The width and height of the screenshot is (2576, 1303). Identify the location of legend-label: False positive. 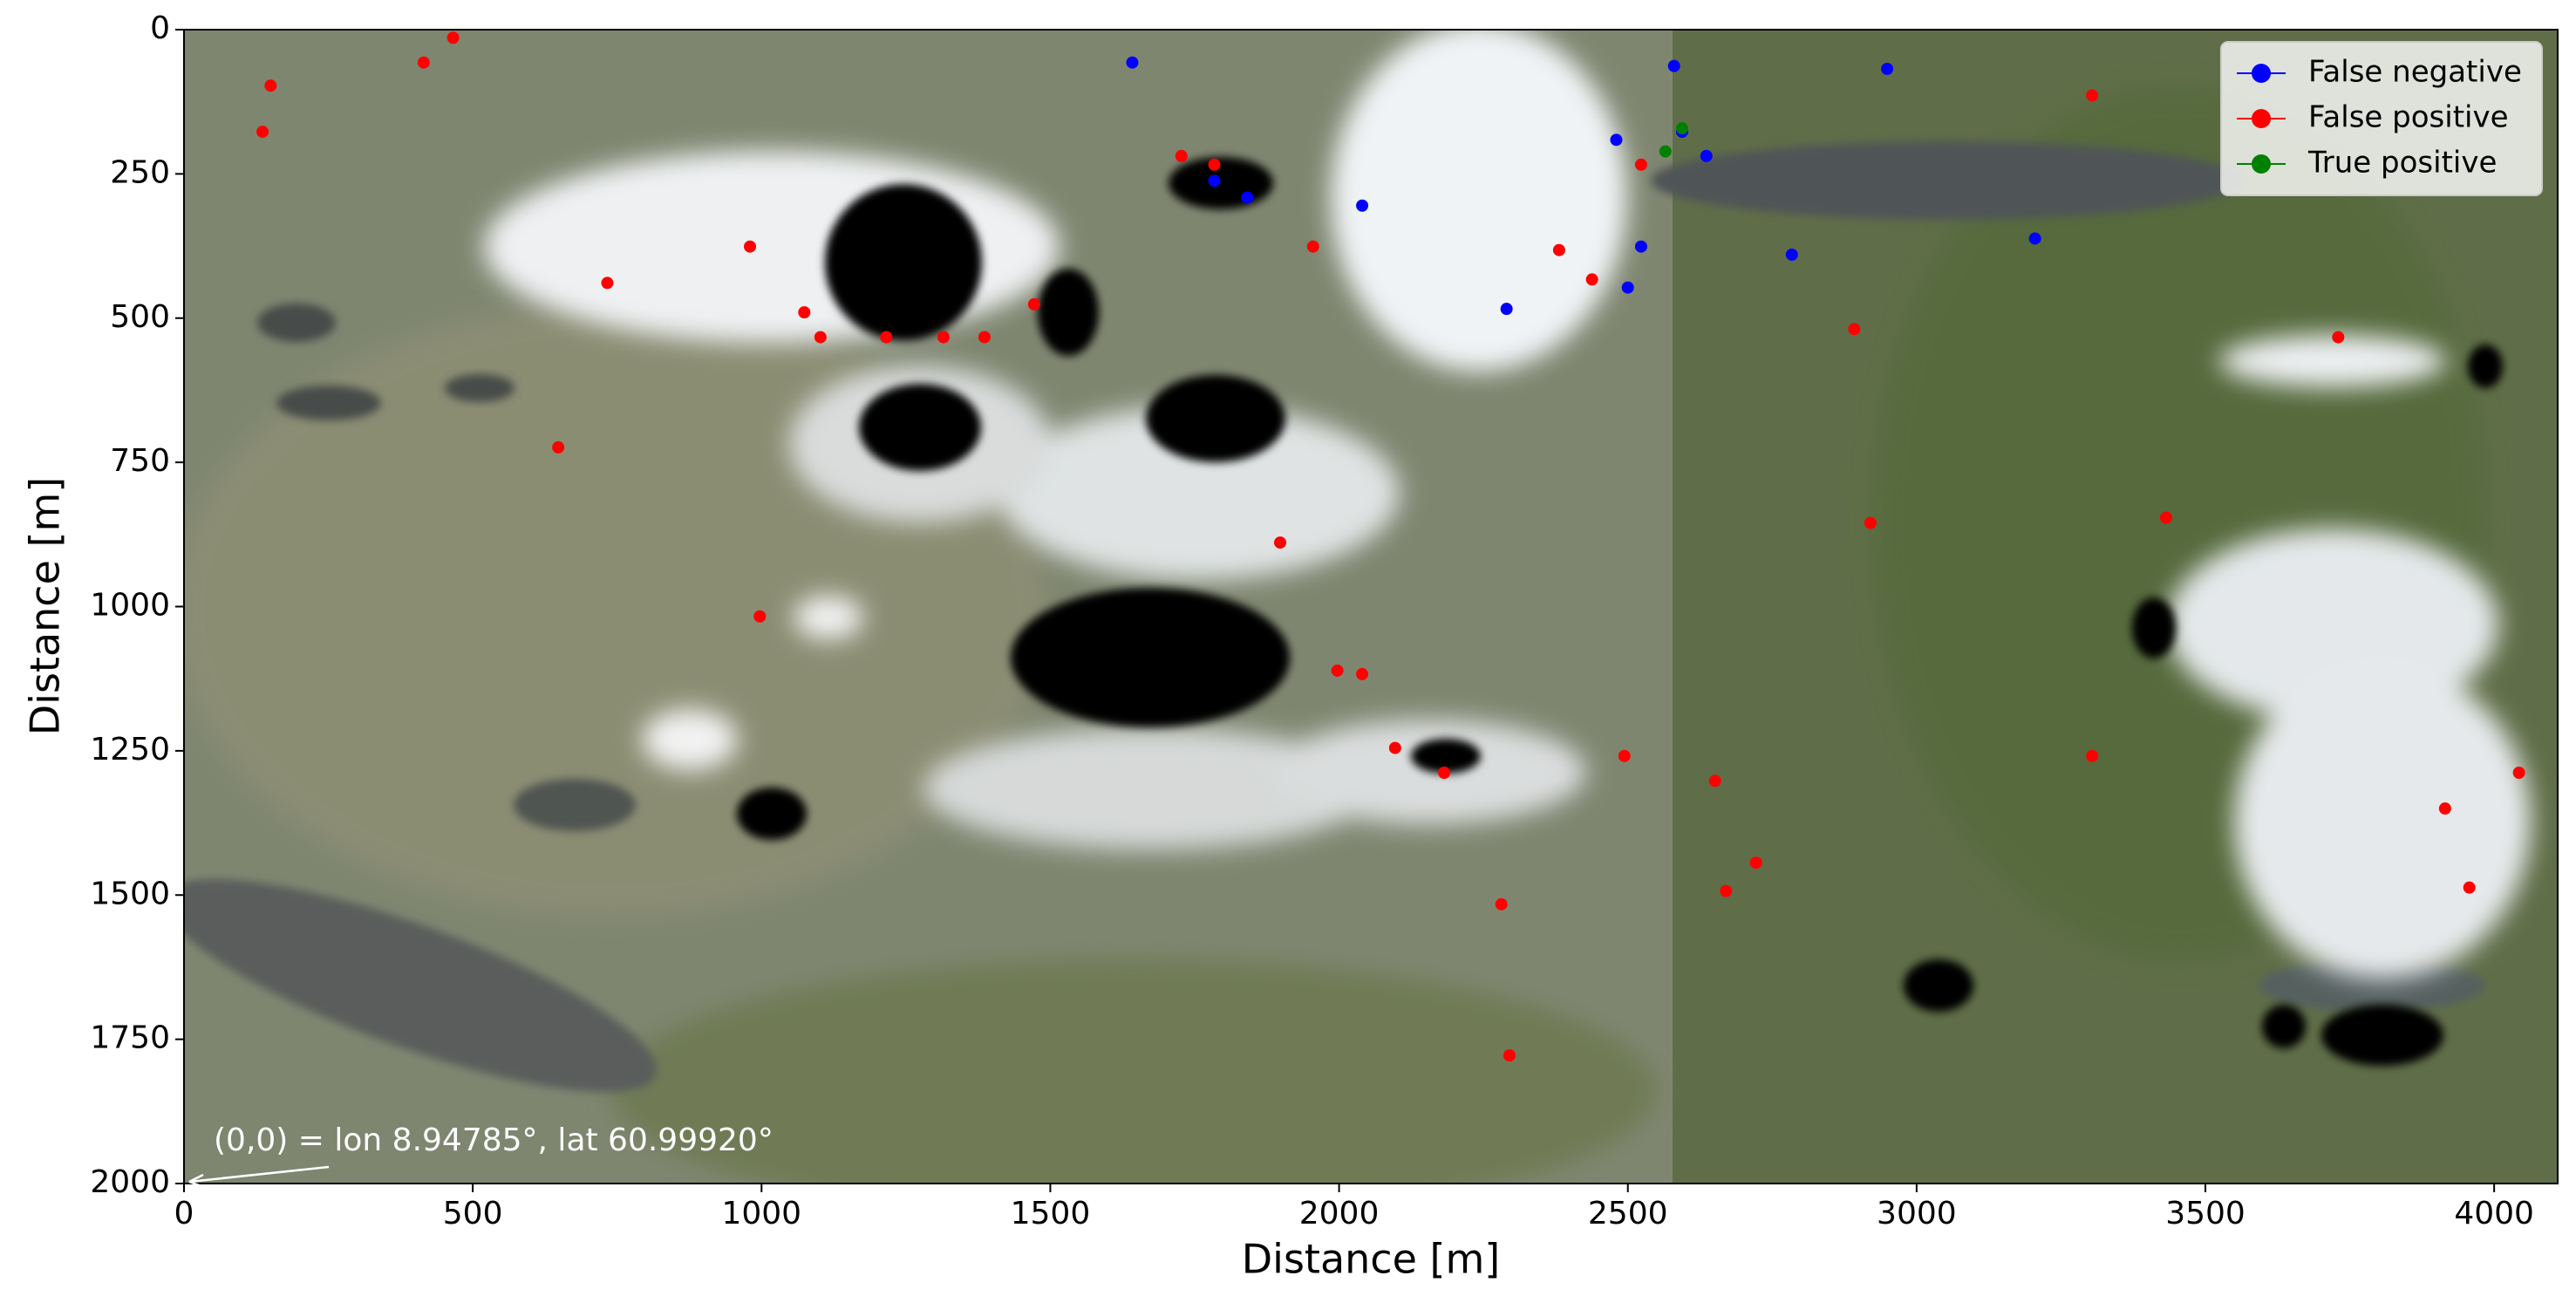
(2408, 117).